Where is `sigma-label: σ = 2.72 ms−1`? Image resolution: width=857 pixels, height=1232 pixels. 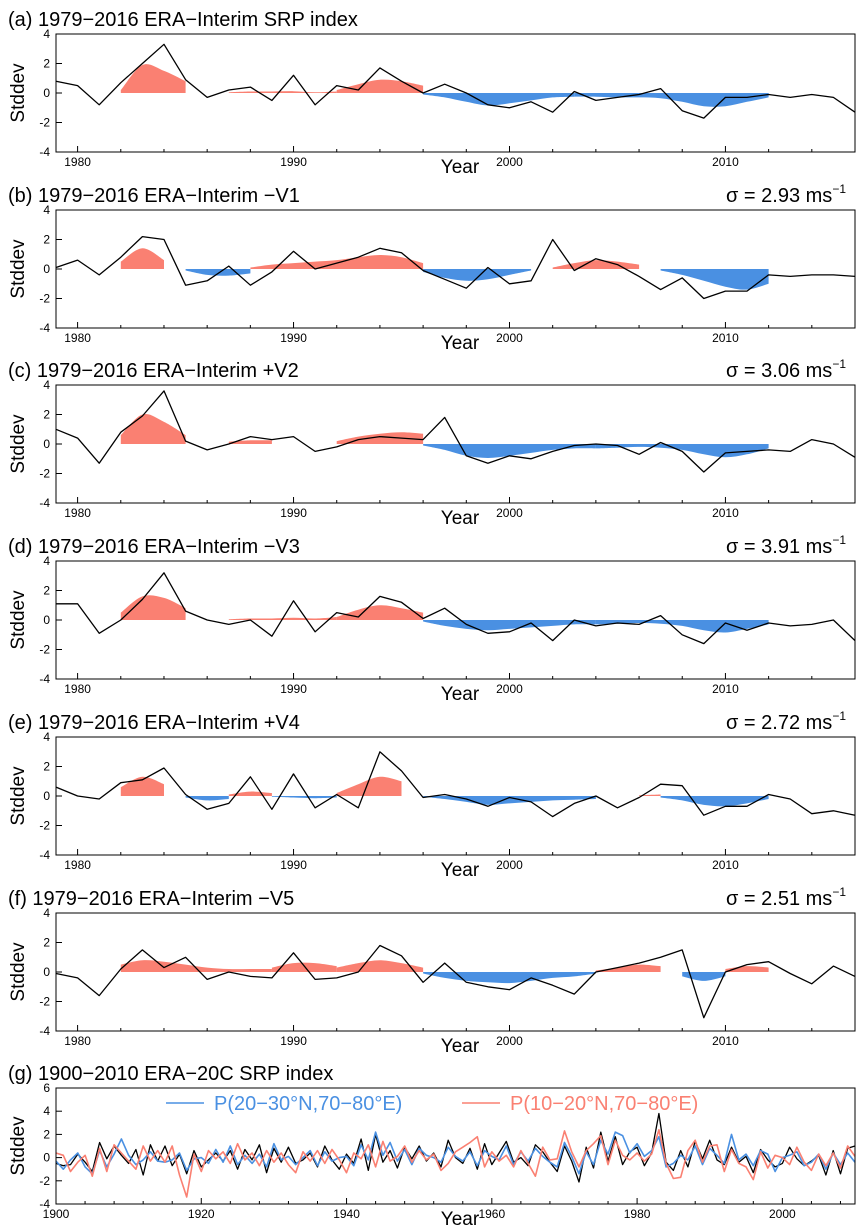 sigma-label: σ = 2.72 ms−1 is located at coordinates (786, 721).